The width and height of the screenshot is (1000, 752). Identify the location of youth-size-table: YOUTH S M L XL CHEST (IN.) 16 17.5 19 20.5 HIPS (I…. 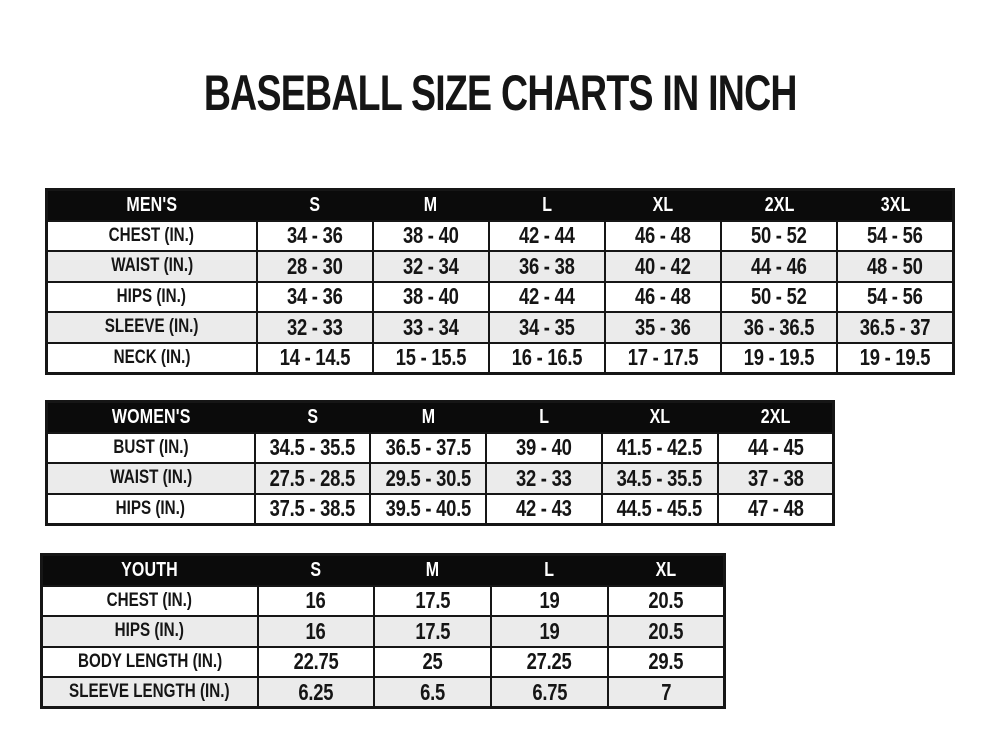
(383, 631).